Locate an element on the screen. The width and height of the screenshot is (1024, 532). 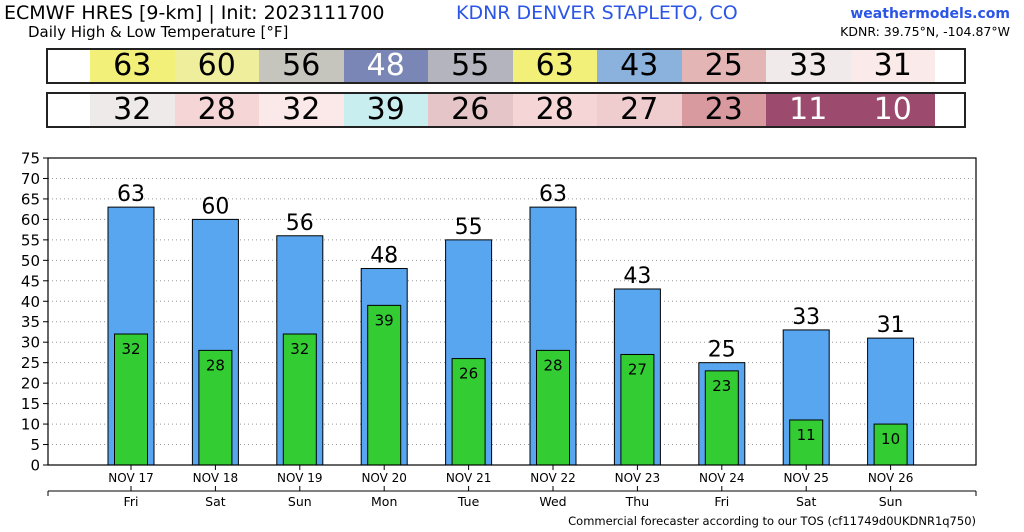
y-tick-label: 5 is located at coordinates (35, 445).